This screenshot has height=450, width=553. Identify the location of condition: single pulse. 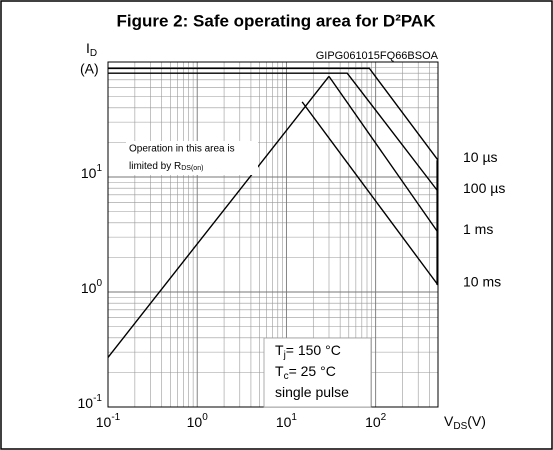
(312, 392).